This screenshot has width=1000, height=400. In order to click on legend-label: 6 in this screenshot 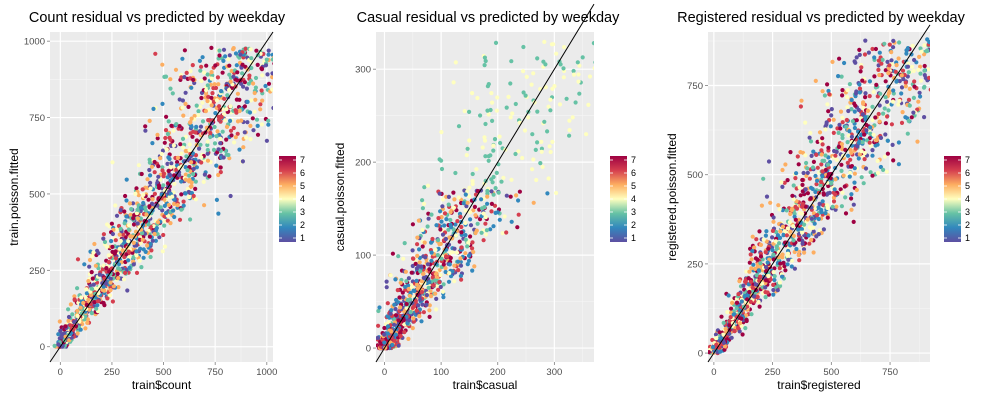, I will do `click(967, 173)`.